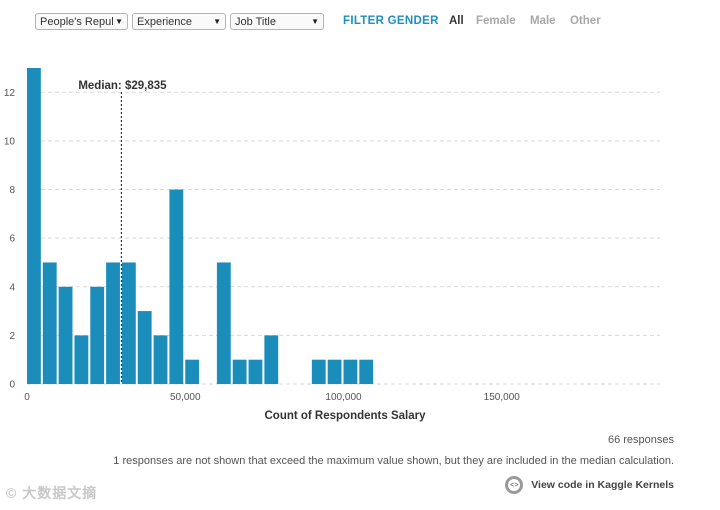 The height and width of the screenshot is (510, 720). What do you see at coordinates (255, 22) in the screenshot?
I see `job-title-dropdown-value: Job Title` at bounding box center [255, 22].